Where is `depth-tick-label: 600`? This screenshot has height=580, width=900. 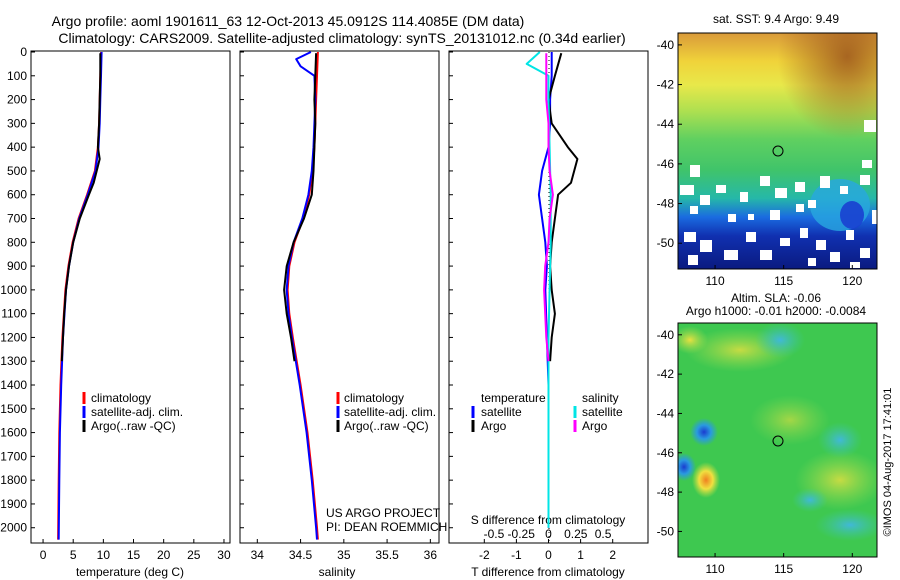
depth-tick-label: 600 is located at coordinates (17, 195).